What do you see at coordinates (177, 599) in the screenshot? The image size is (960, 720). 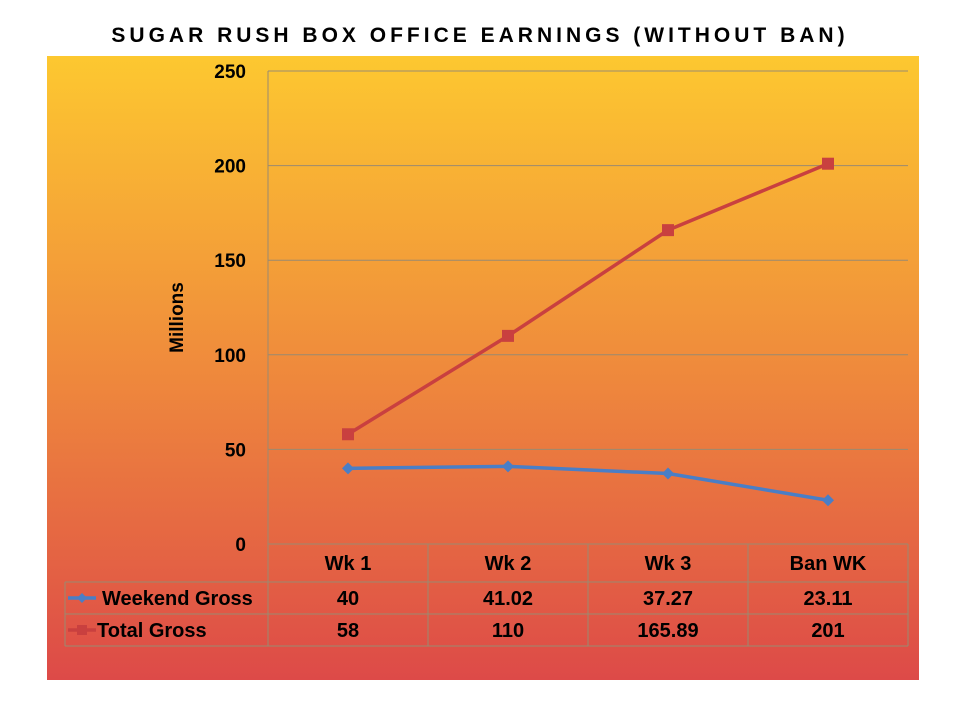 I see `legend-label: Weekend Gross` at bounding box center [177, 599].